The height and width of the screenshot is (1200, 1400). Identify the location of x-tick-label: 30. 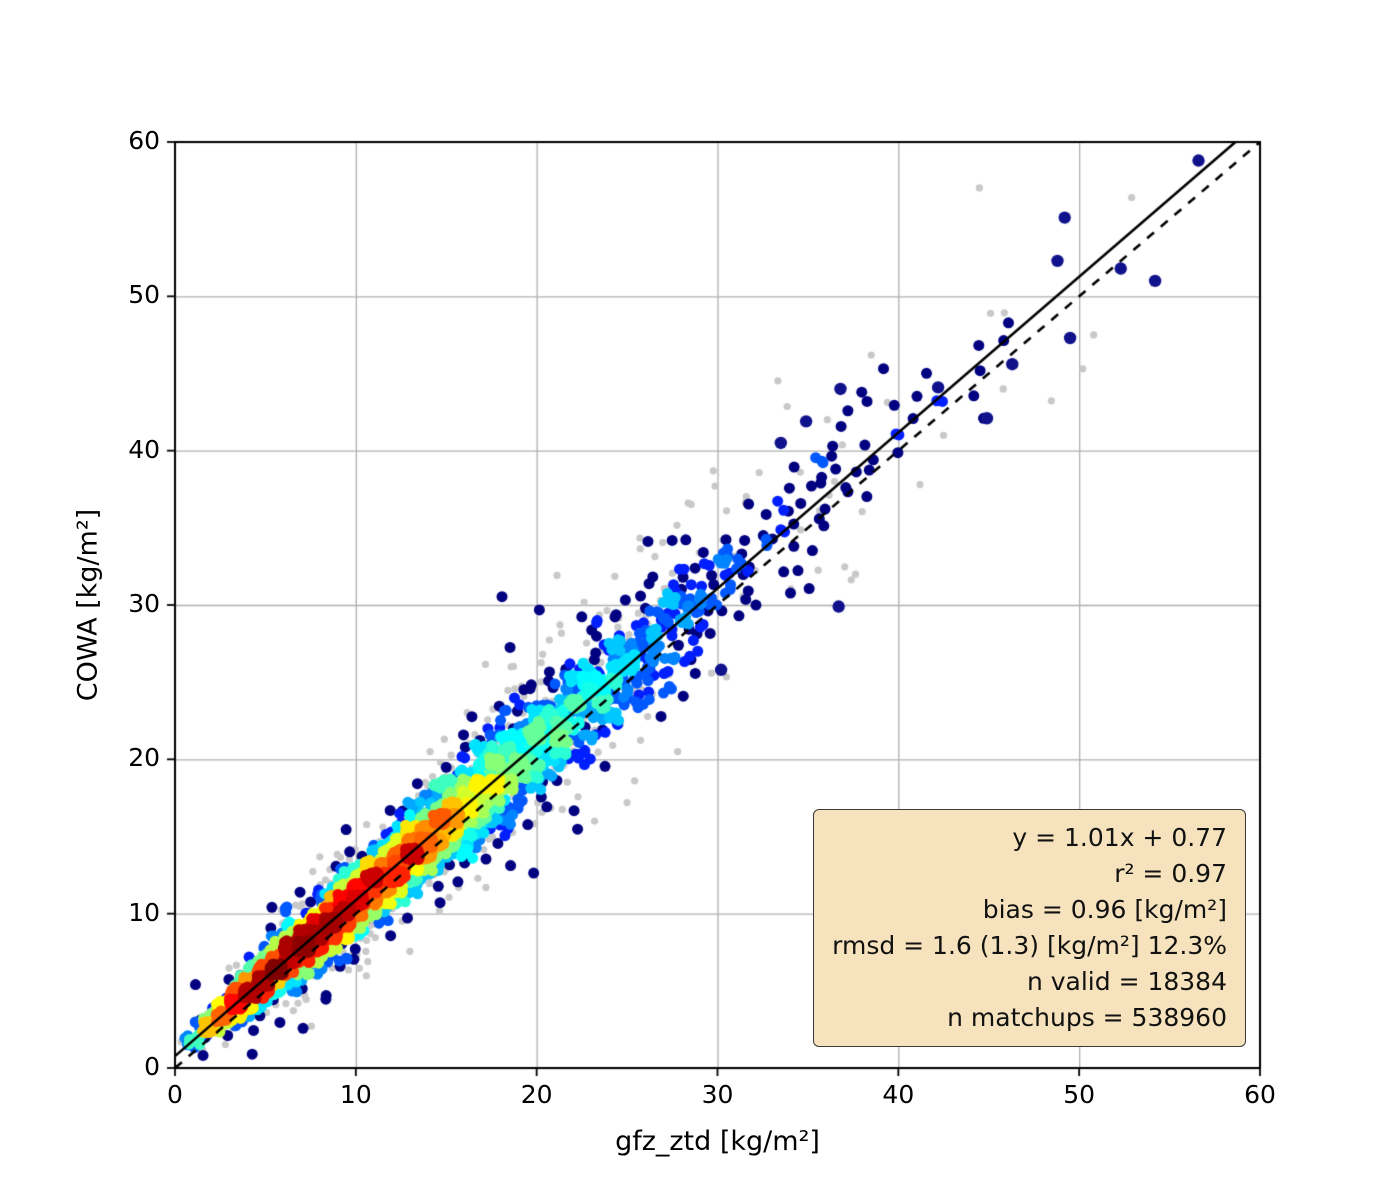
(717, 1094).